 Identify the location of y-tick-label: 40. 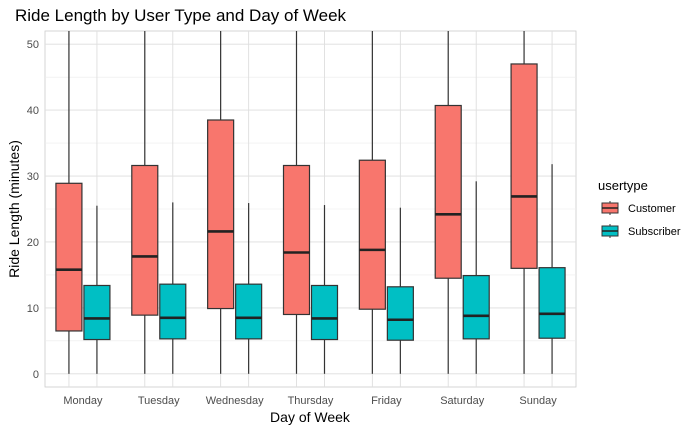
(33, 111).